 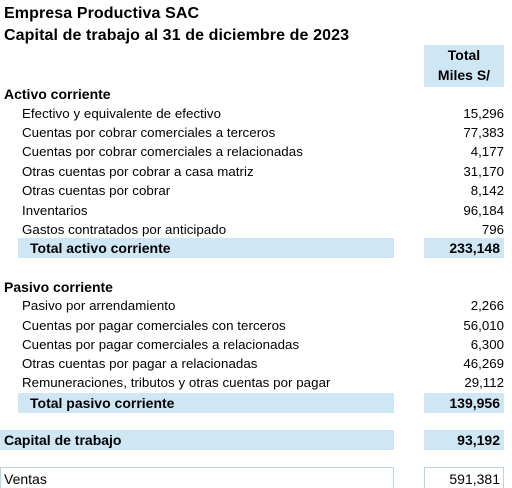 I want to click on capital-label-band: Capital de trabajo, so click(x=197, y=440).